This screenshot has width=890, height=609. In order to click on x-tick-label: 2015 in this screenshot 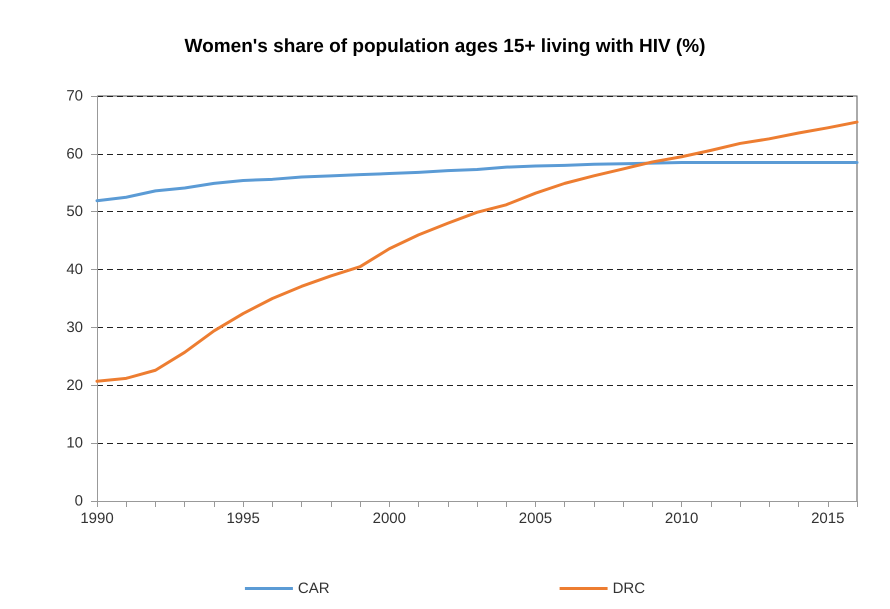, I will do `click(827, 518)`.